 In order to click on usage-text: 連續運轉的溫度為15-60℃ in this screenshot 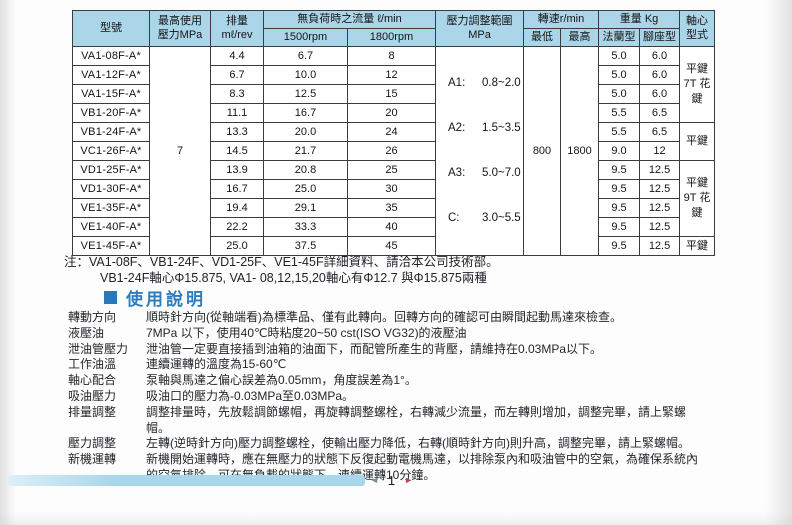, I will do `click(216, 364)`.